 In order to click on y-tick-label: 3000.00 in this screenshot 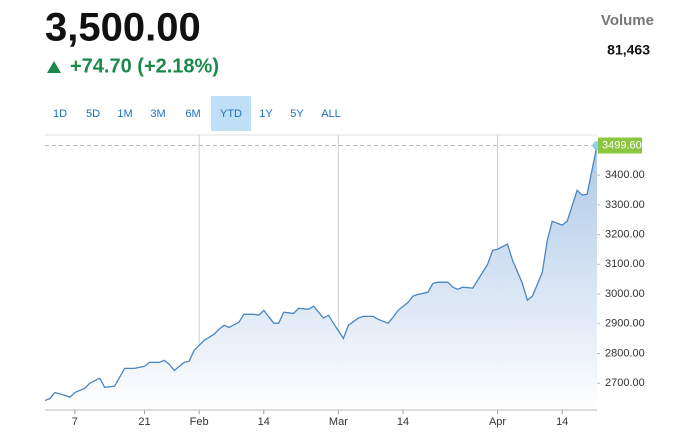, I will do `click(625, 294)`.